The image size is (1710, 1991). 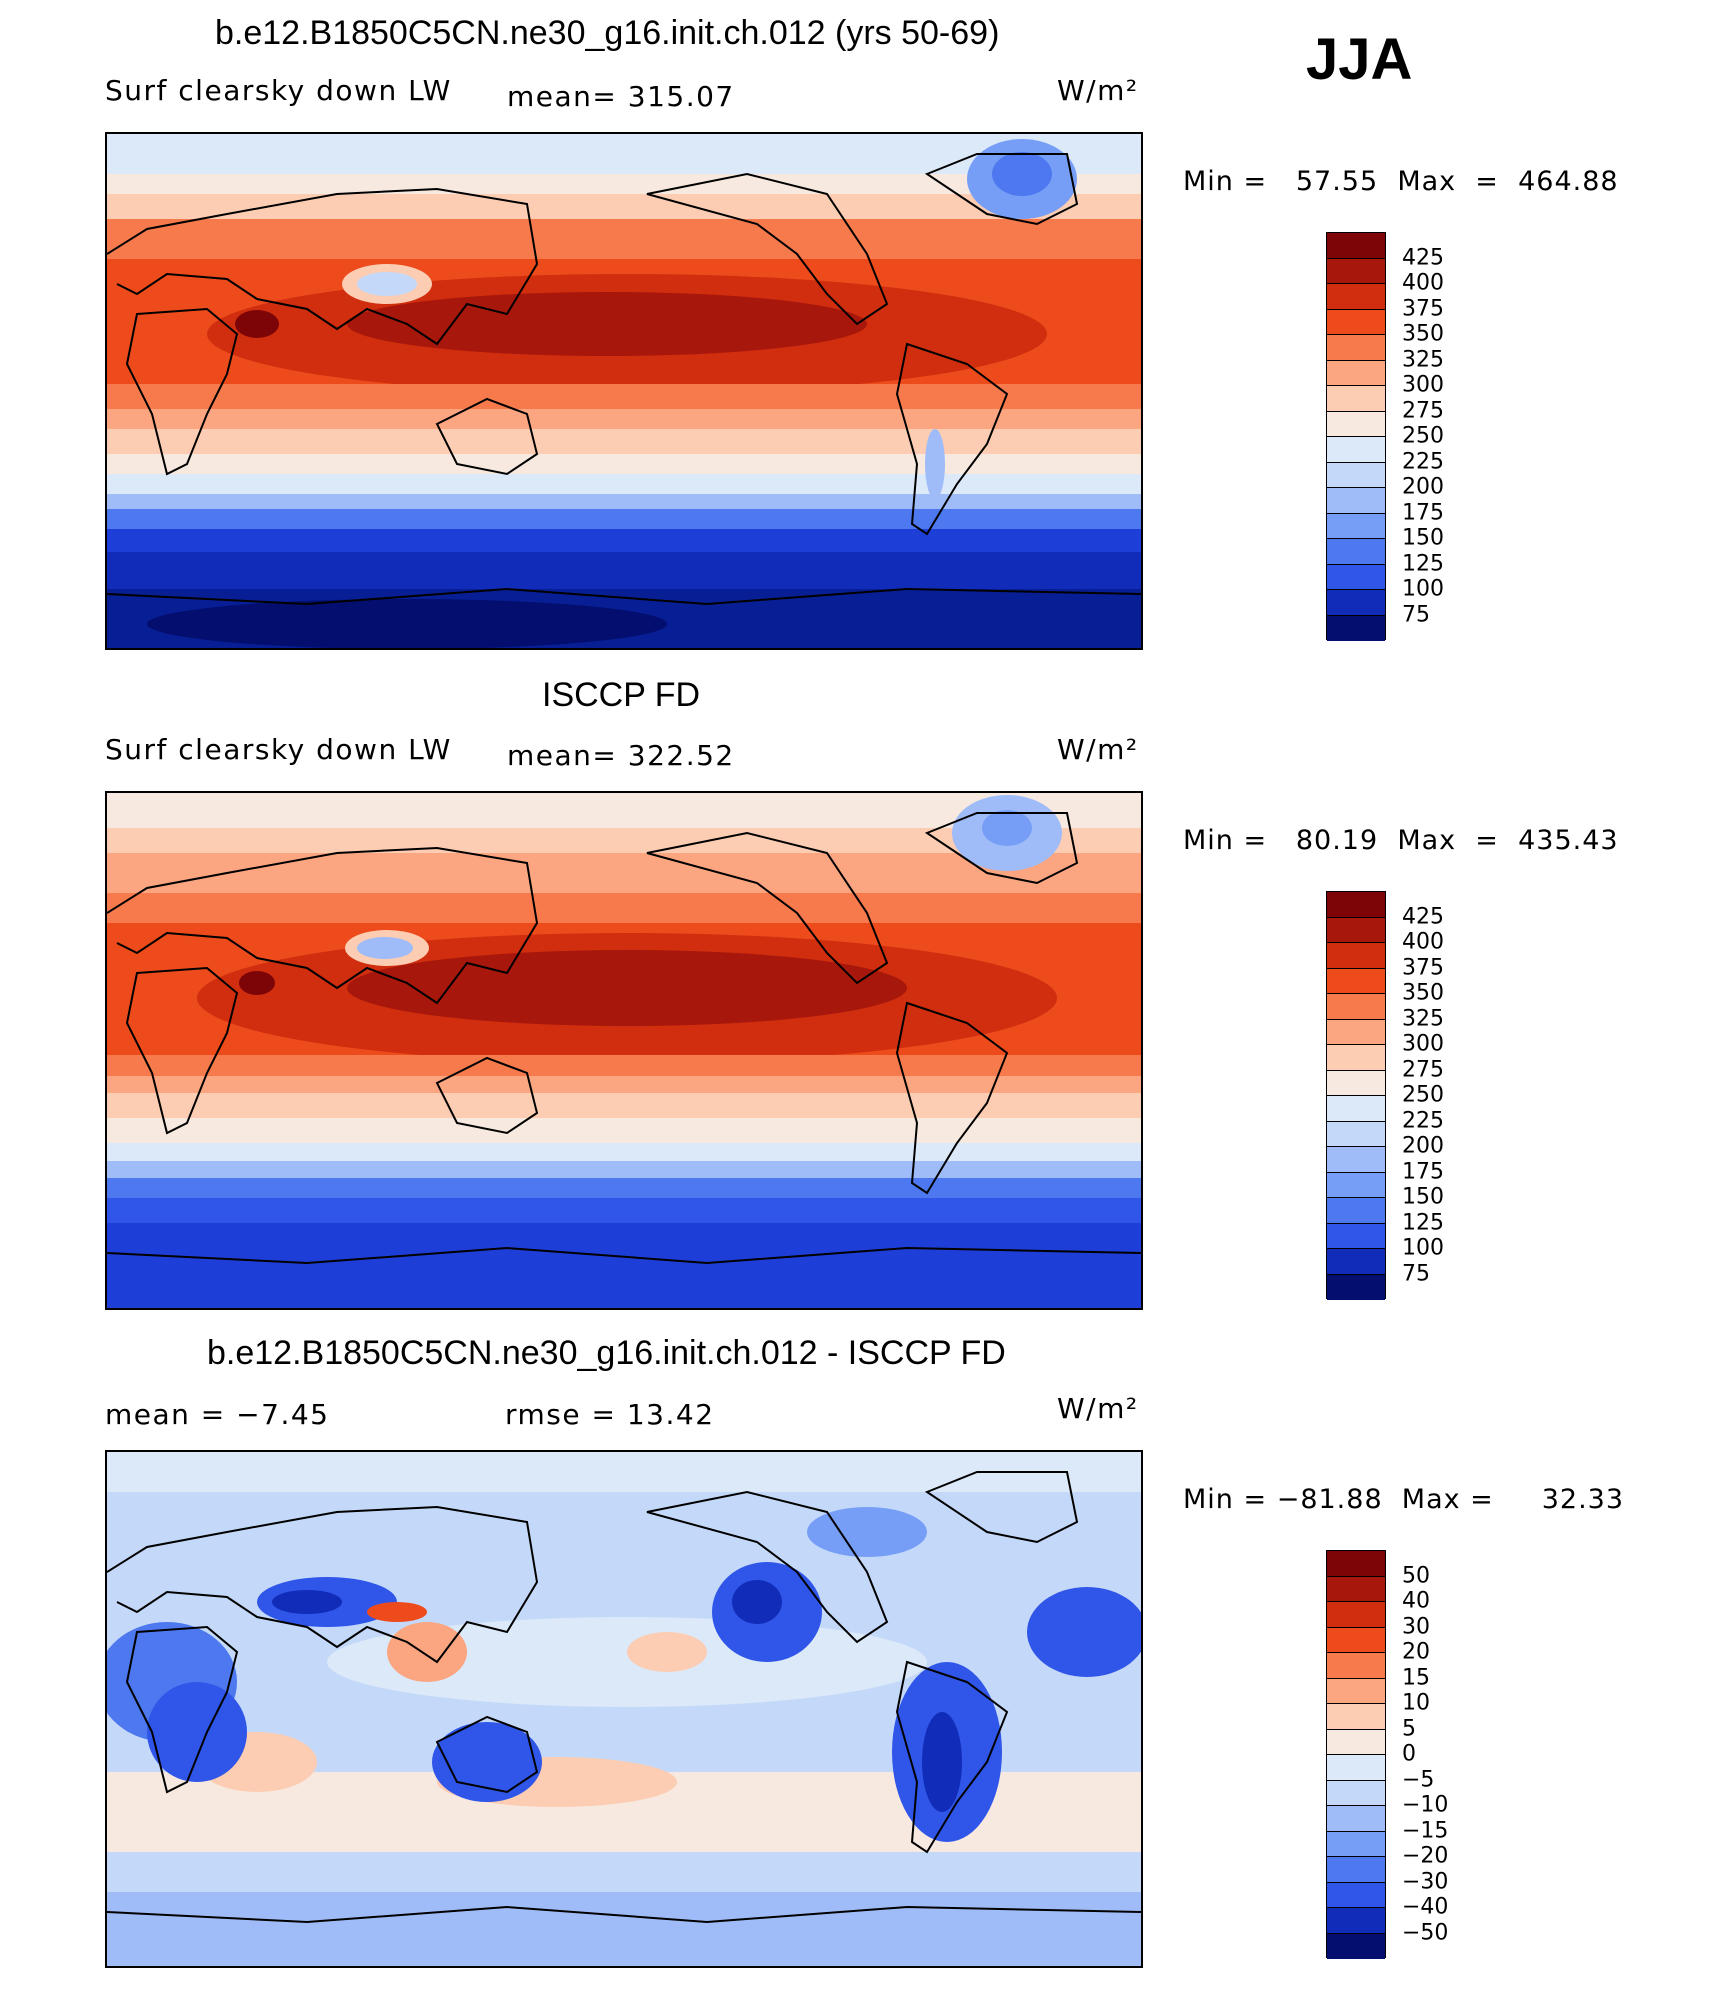 I want to click on panel-2-units: W/m², so click(x=1098, y=749).